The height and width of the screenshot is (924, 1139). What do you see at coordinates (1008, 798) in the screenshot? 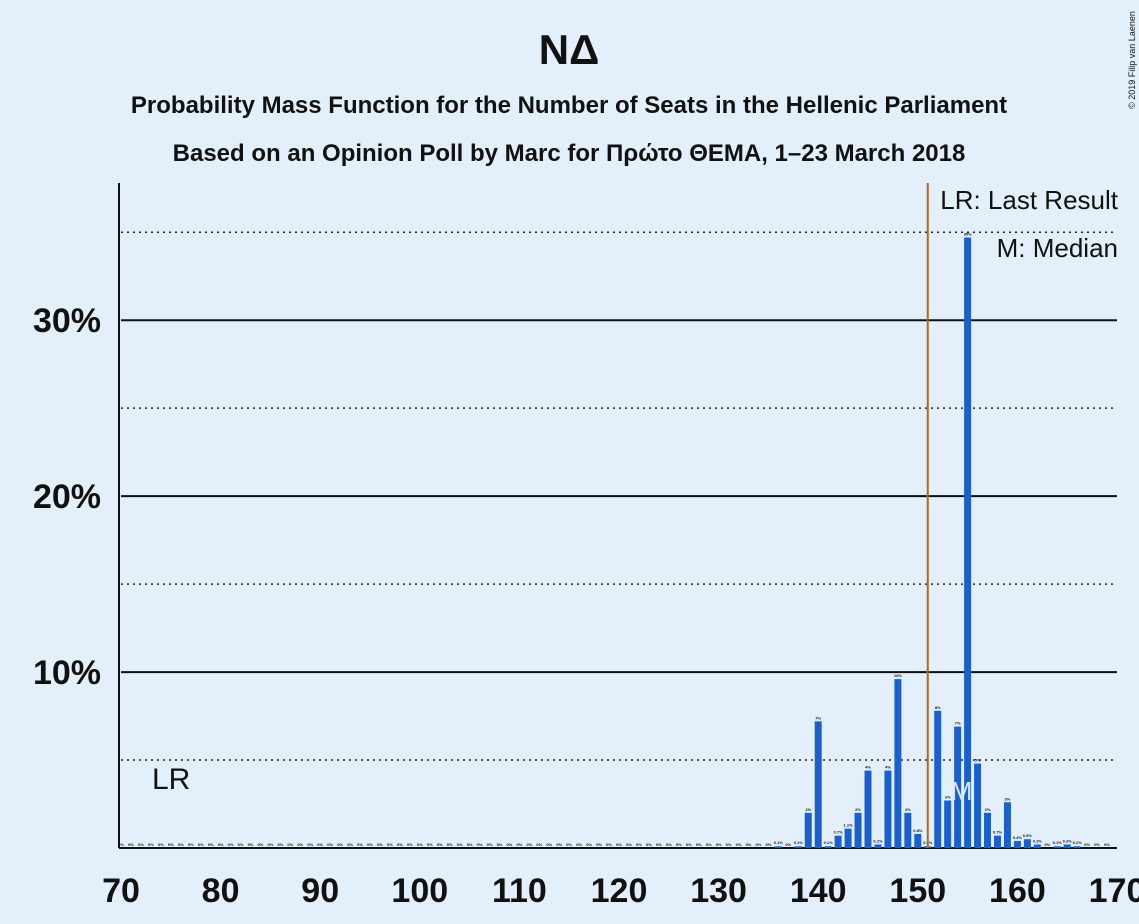
I see `value-label: 3%` at bounding box center [1008, 798].